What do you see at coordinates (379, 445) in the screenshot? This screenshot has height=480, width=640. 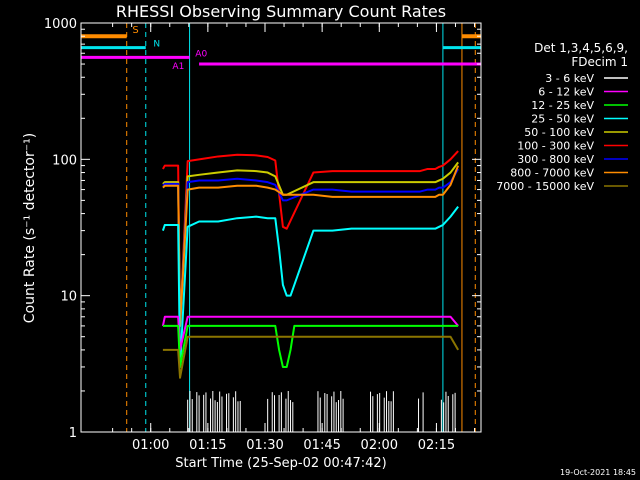 I see `x-tick-label: 02:00` at bounding box center [379, 445].